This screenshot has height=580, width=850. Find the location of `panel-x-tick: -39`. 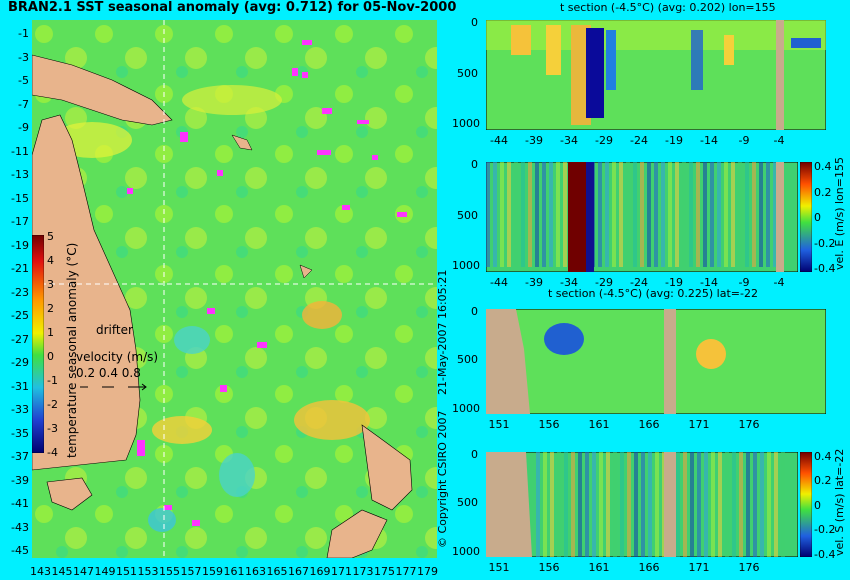

panel-x-tick: -39 is located at coordinates (534, 140).